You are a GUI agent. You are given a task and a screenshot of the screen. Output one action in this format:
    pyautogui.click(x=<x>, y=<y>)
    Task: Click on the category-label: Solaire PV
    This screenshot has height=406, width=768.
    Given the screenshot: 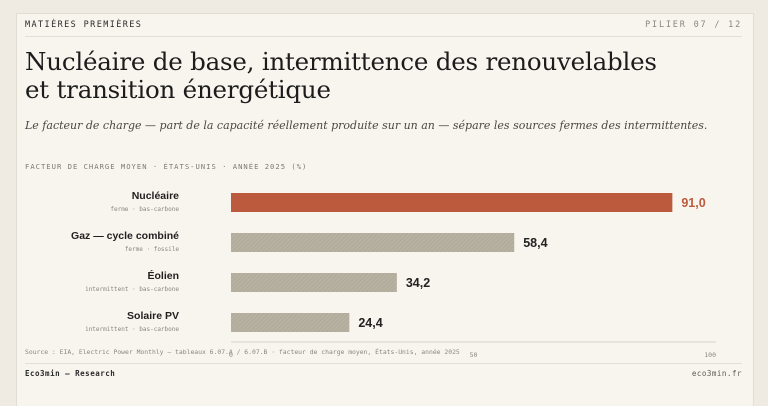 What is the action you would take?
    pyautogui.click(x=153, y=316)
    